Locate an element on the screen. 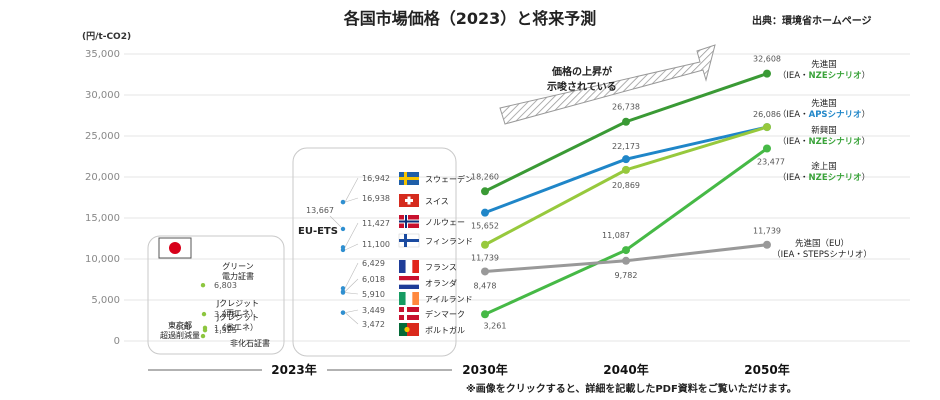 This screenshot has width=940, height=400. country-name: フランス is located at coordinates (441, 267).